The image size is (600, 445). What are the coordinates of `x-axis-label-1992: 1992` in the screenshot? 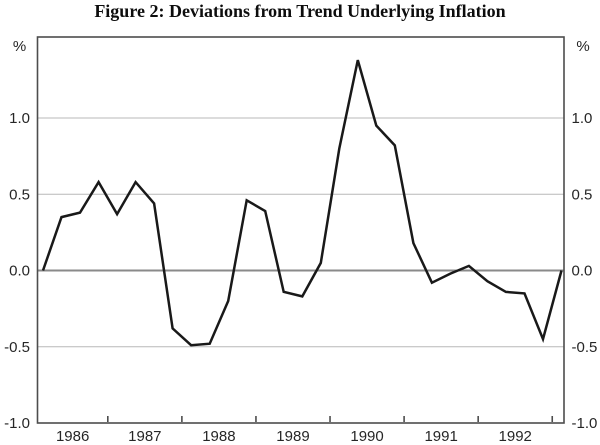 It's located at (515, 436).